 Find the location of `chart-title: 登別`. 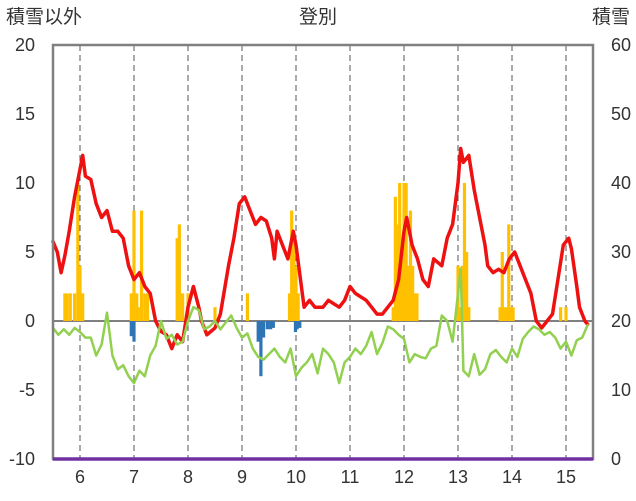

chart-title: 登別 is located at coordinates (317, 17).